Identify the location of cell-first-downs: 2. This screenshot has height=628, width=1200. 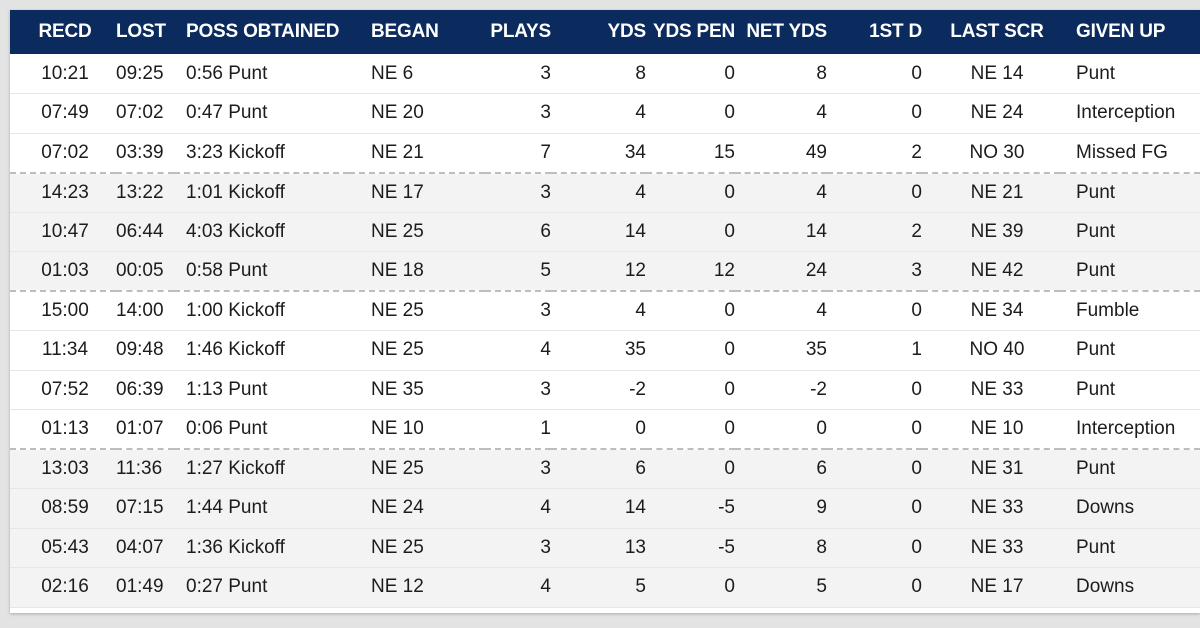
(916, 152).